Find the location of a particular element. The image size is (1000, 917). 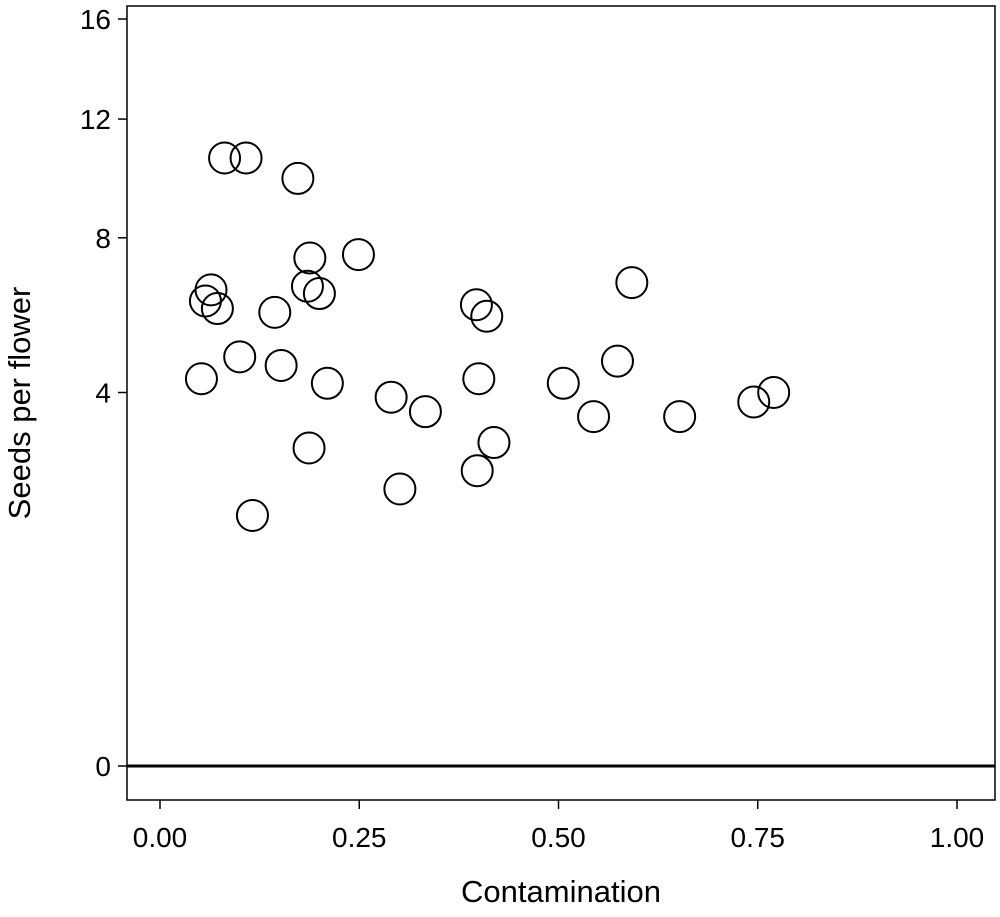

x-tick-label: 0.25 is located at coordinates (359, 837).